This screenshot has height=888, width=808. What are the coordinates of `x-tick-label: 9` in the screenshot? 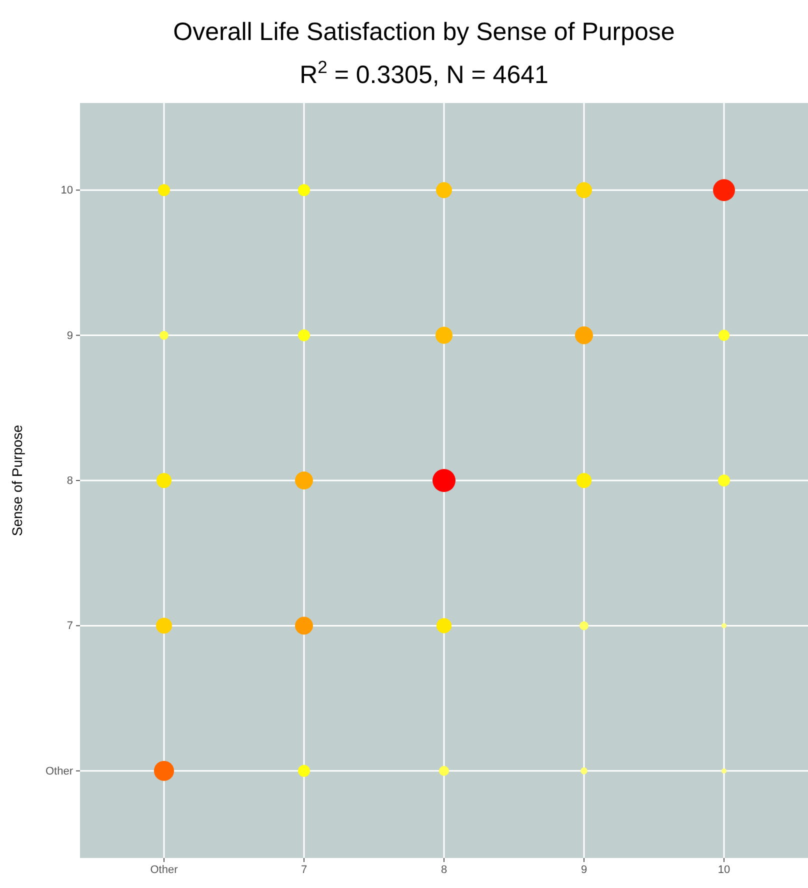 It's located at (584, 870).